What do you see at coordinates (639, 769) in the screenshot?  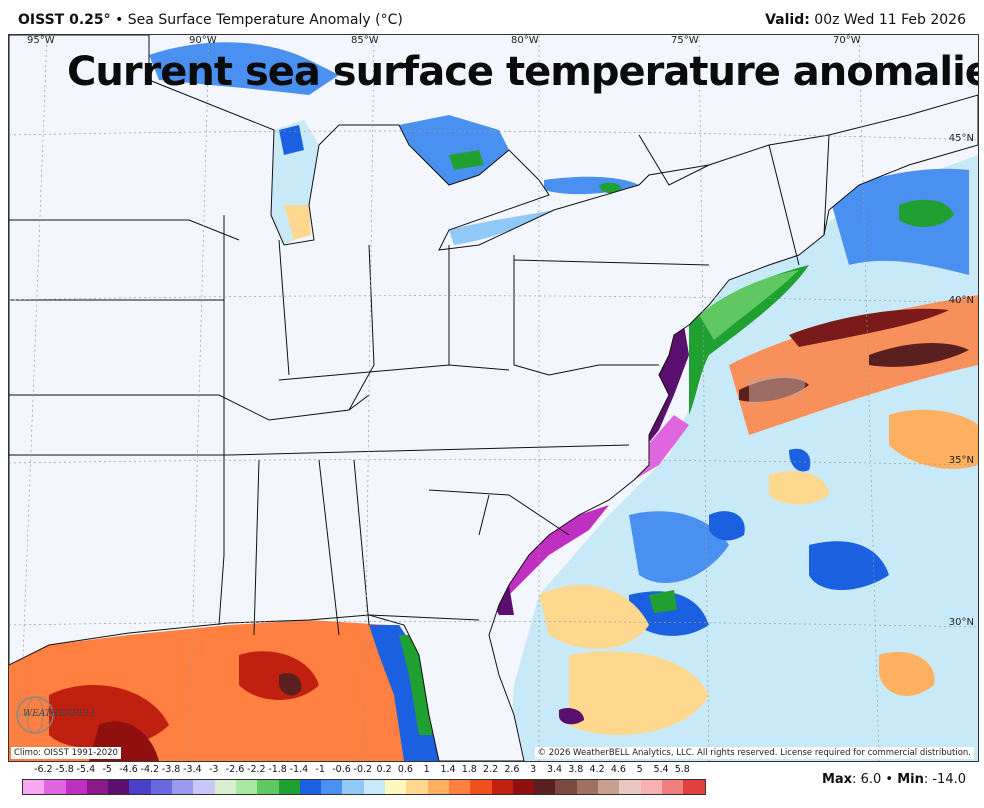 I see `legend-tick-label: 5` at bounding box center [639, 769].